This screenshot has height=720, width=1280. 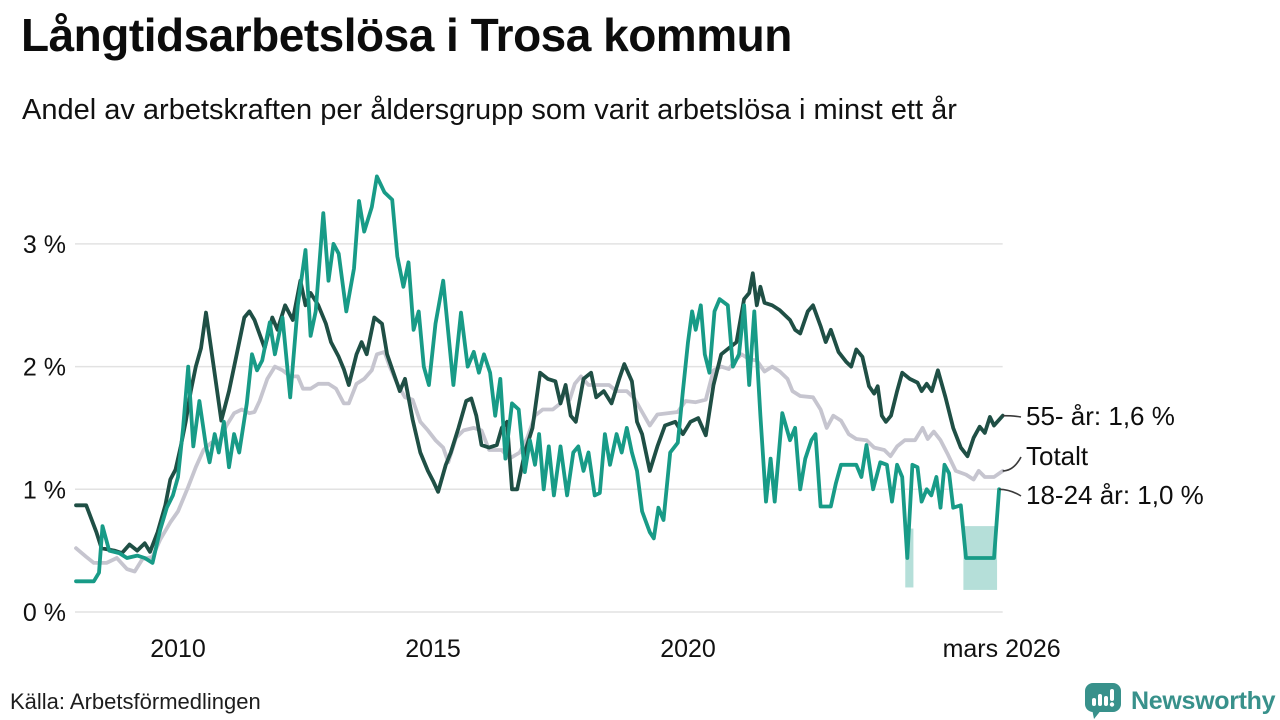 What do you see at coordinates (1115, 495) in the screenshot?
I see `series-end-label-18-24: 18-24 år: 1,0 %` at bounding box center [1115, 495].